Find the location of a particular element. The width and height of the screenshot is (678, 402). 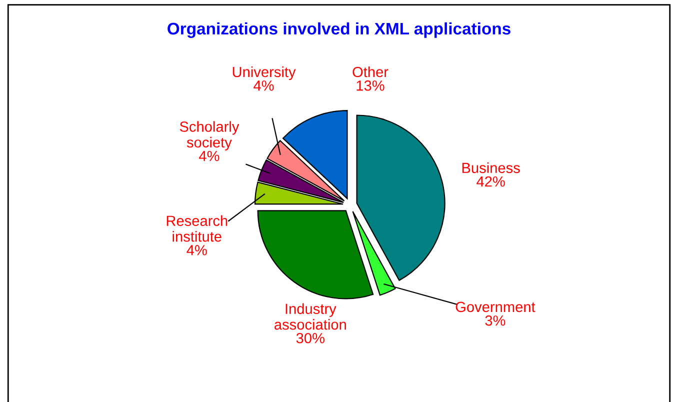

slice-label: University is located at coordinates (264, 73).